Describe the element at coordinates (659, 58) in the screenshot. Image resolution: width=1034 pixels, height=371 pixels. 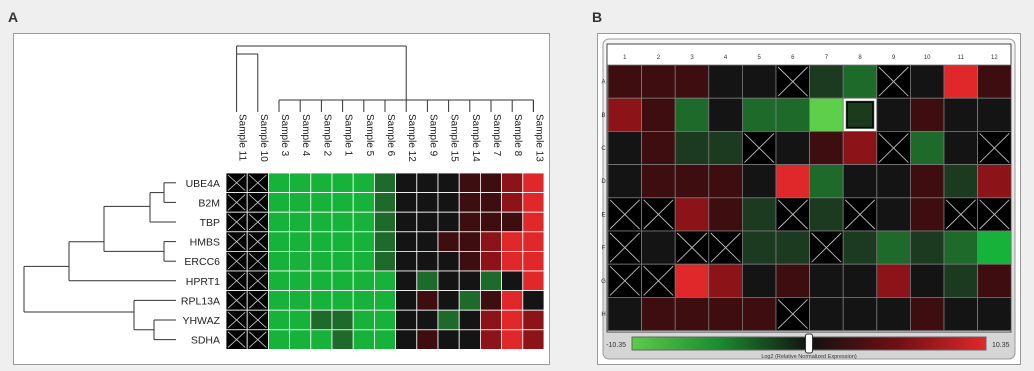
I see `plate-column-label: 2` at that location.